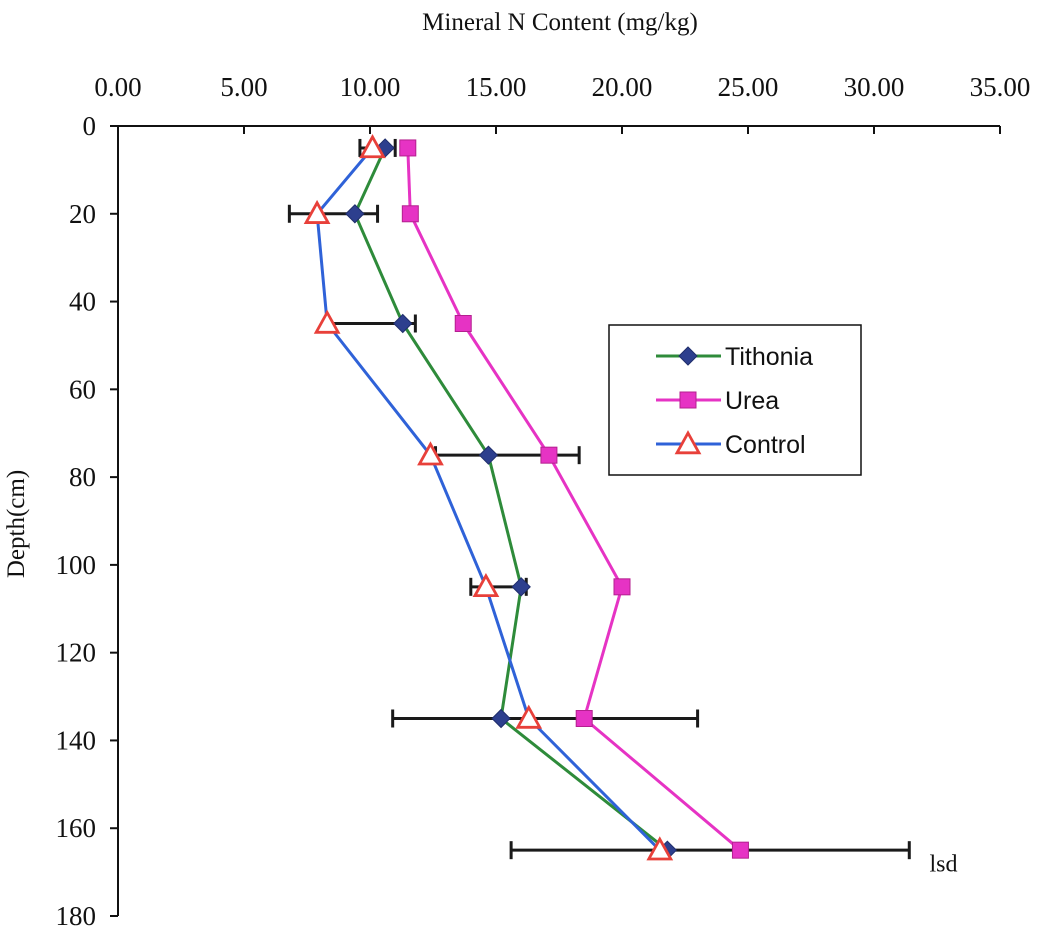  Describe the element at coordinates (90, 126) in the screenshot. I see `y-tick-label: 0` at that location.